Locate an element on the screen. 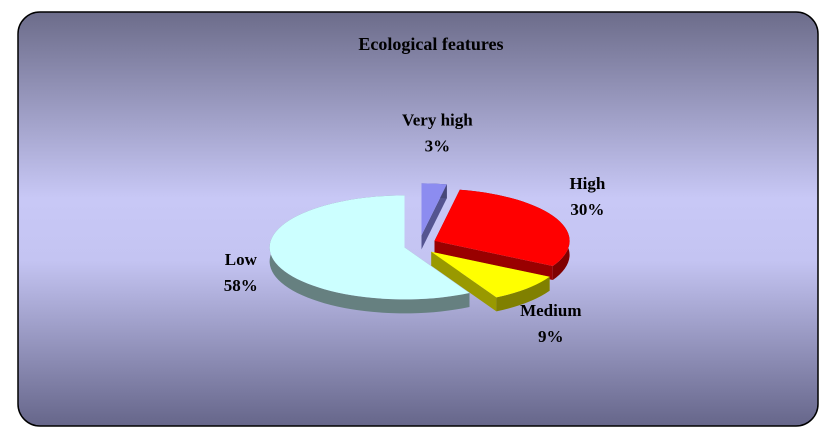 Image resolution: width=824 pixels, height=436 pixels. slice-label: High is located at coordinates (587, 183).